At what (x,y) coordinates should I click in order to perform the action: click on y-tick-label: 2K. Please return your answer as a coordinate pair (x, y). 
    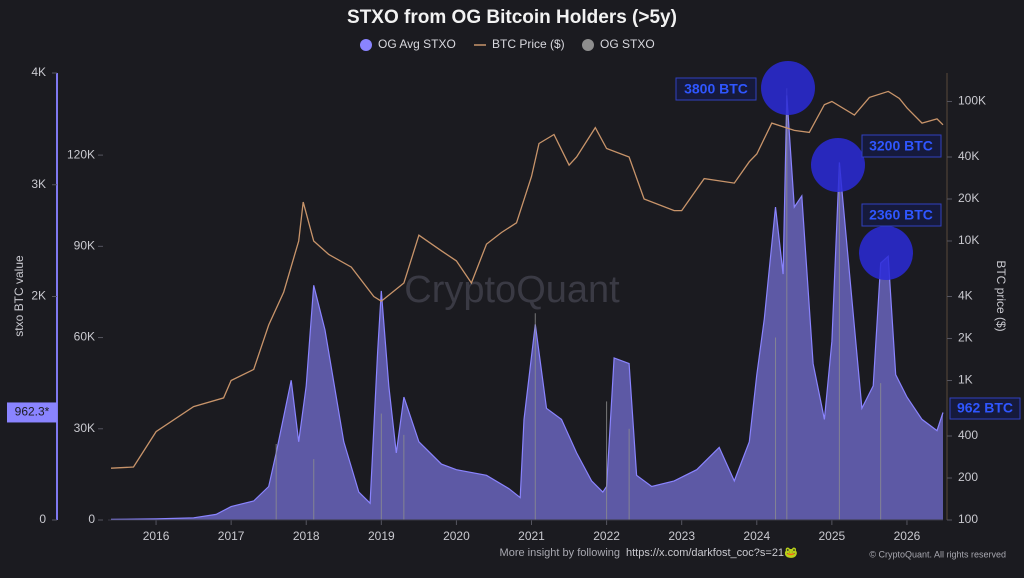
    Looking at the image, I should click on (38, 296).